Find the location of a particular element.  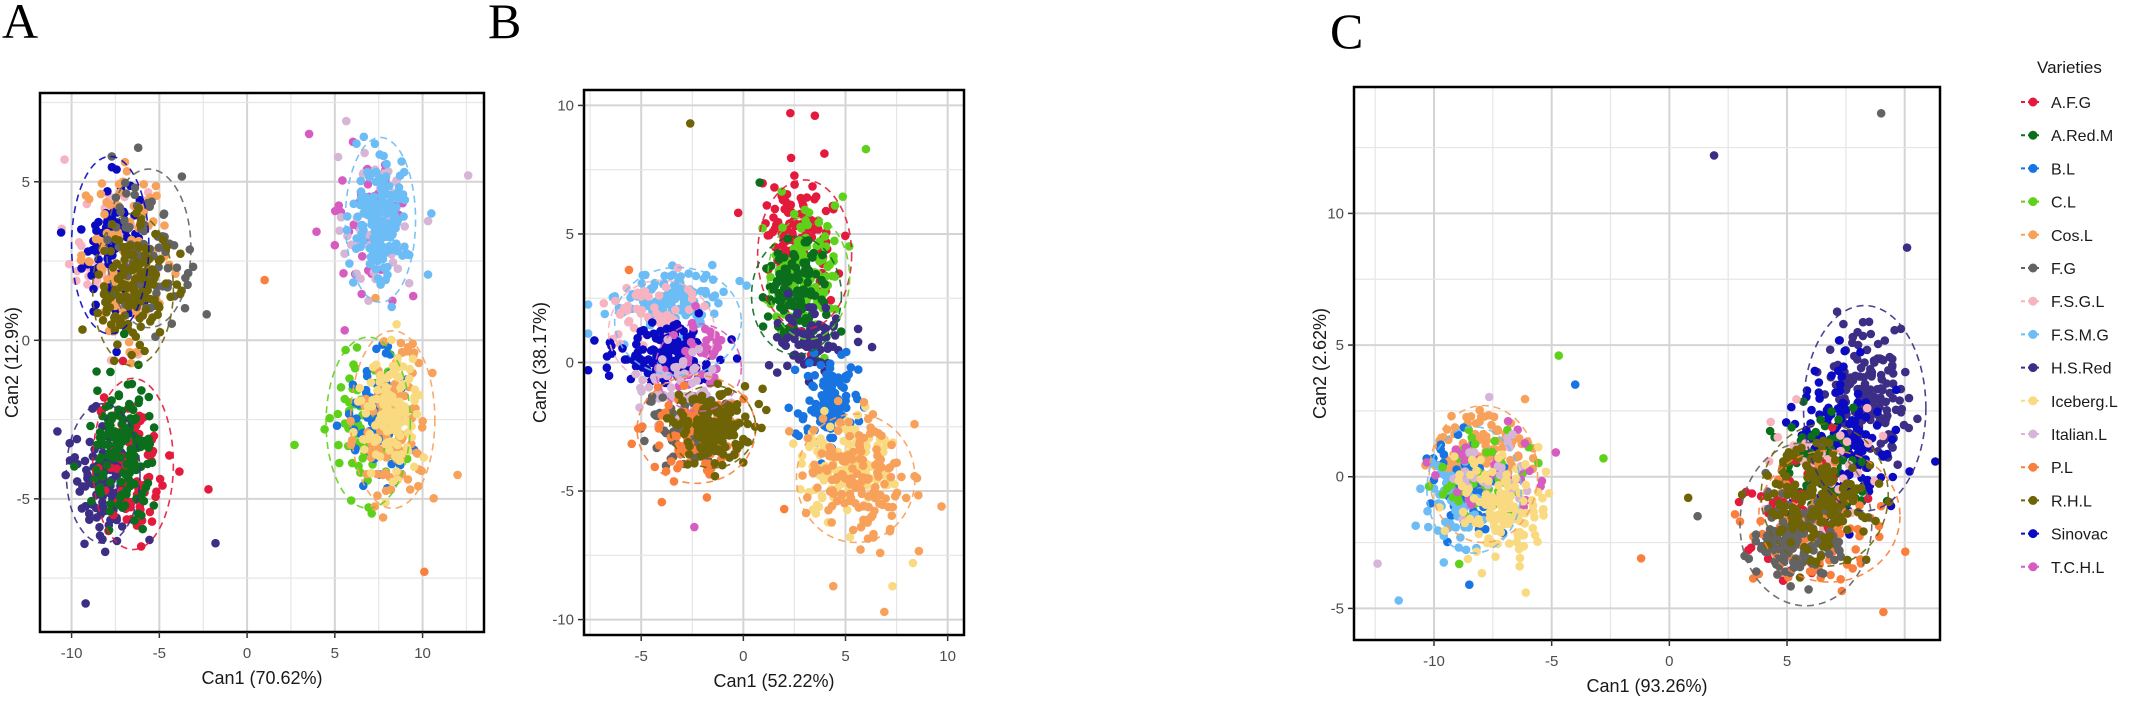

legend-label: C.L is located at coordinates (2063, 203).